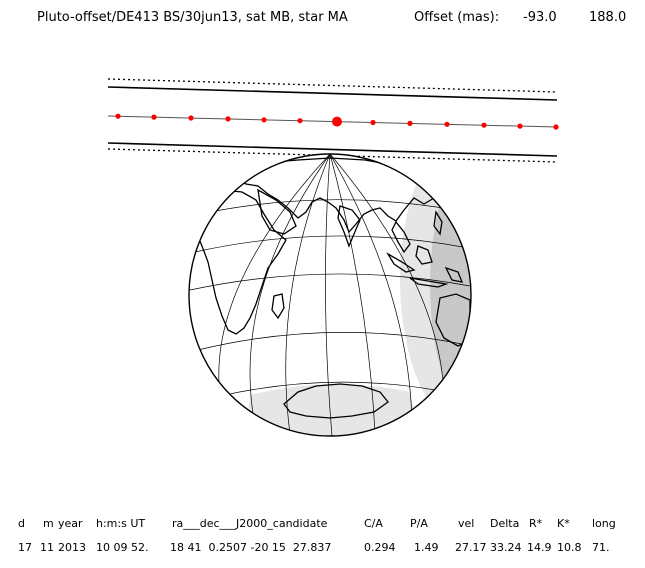 This screenshot has height=568, width=645. What do you see at coordinates (373, 523) in the screenshot?
I see `col-header-ca: C/A` at bounding box center [373, 523].